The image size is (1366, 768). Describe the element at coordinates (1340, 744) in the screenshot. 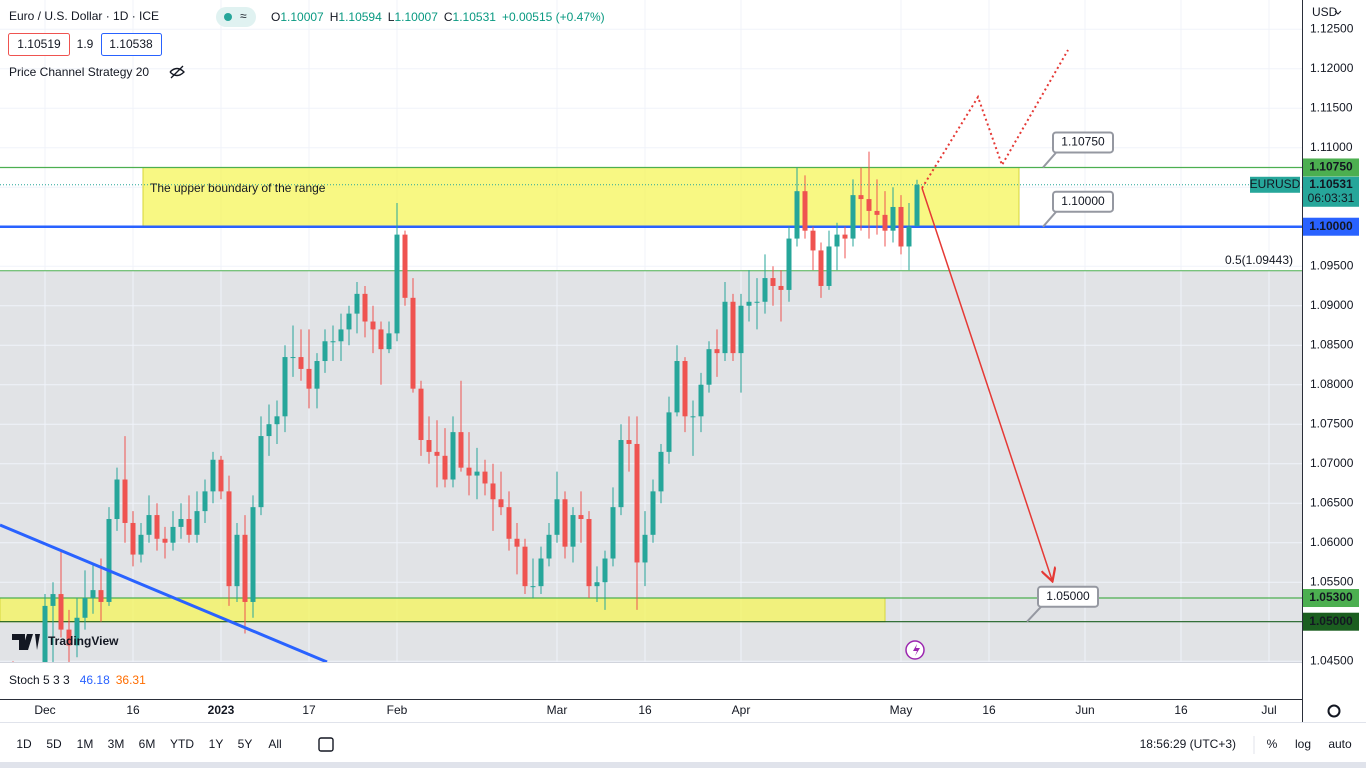

I see `scale-option: auto` at that location.